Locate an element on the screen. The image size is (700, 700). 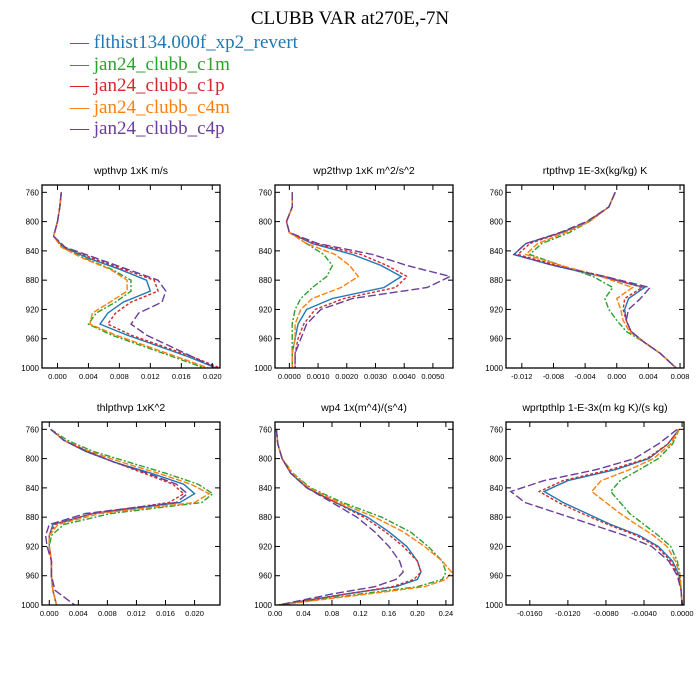
legend-item: — jan24_clubb_c4p is located at coordinates (184, 129).